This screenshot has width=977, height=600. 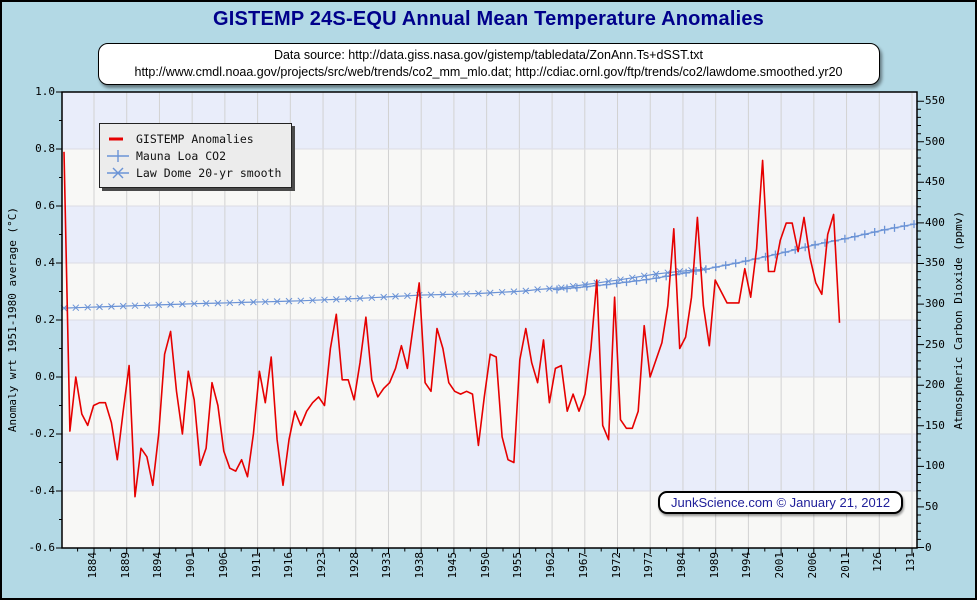 I want to click on x-axis-tick-label: 1962, so click(x=551, y=565).